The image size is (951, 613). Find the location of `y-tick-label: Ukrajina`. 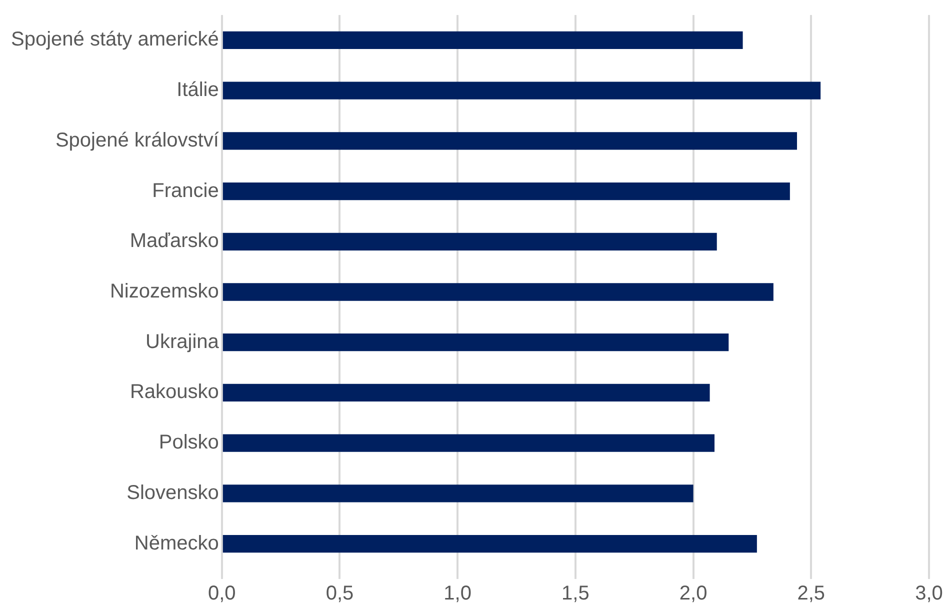

y-tick-label: Ukrajina is located at coordinates (183, 341).